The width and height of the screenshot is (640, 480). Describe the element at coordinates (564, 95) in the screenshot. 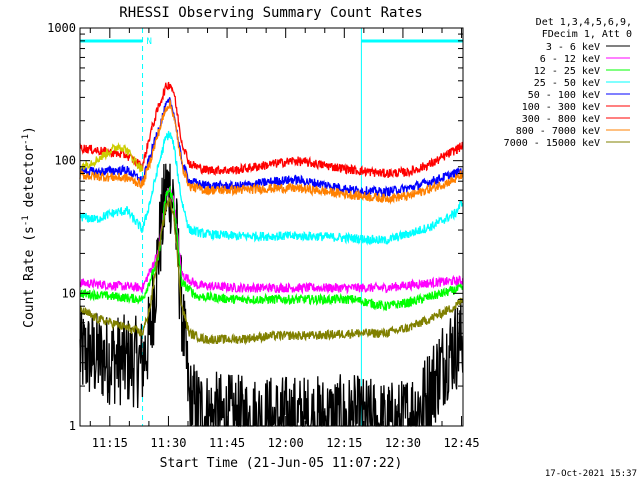

I see `legend-label: 50 - 100 keV` at that location.